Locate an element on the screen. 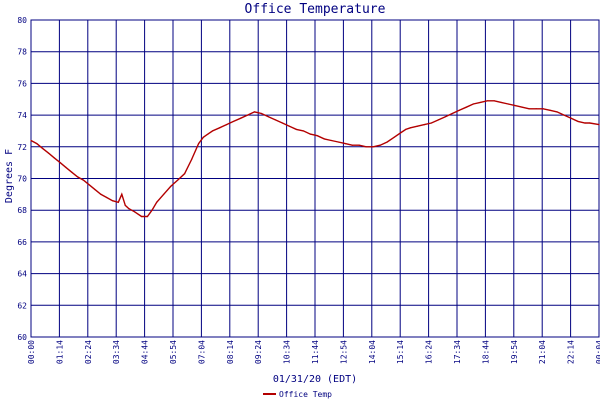  x-tick-label: 18:44 is located at coordinates (485, 352).